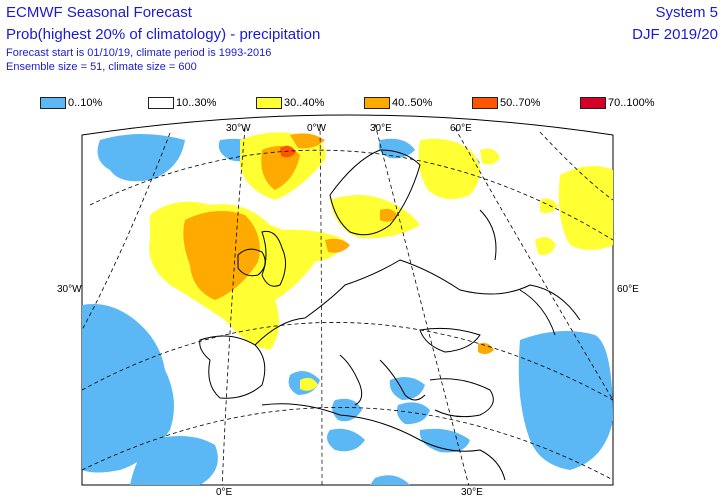  What do you see at coordinates (85, 103) in the screenshot?
I see `legend-label: 0..10%` at bounding box center [85, 103].